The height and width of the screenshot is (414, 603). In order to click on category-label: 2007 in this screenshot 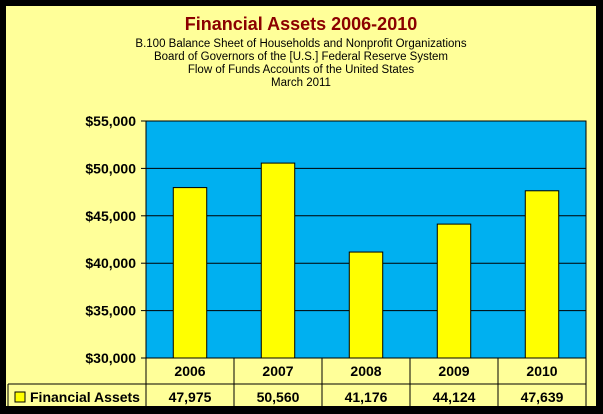, I will do `click(277, 371)`.